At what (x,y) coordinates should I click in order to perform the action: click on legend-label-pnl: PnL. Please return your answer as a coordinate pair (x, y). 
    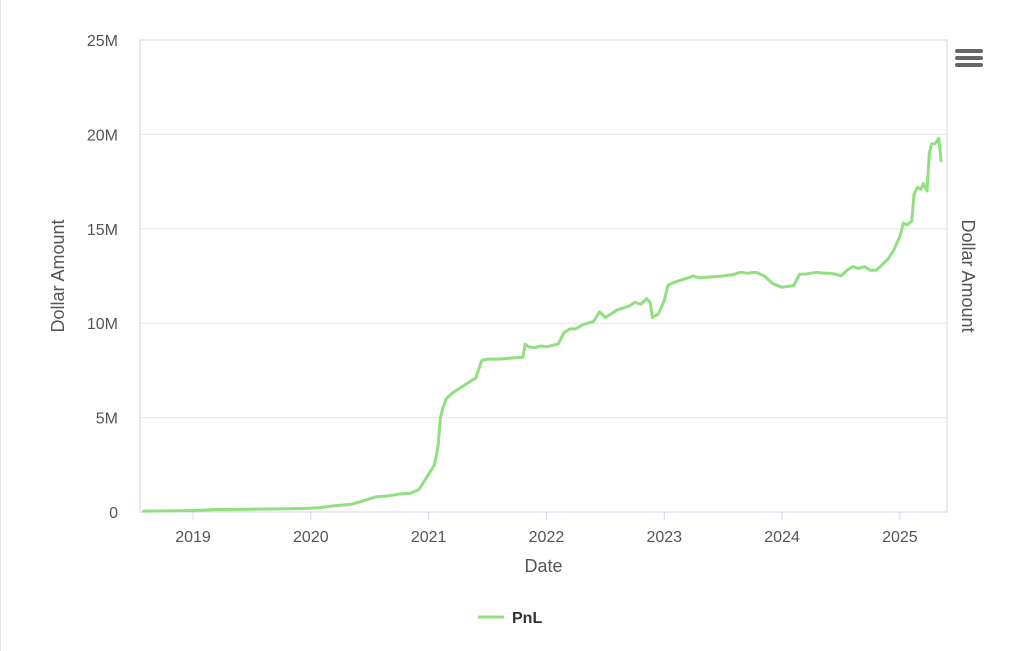
    Looking at the image, I should click on (527, 618).